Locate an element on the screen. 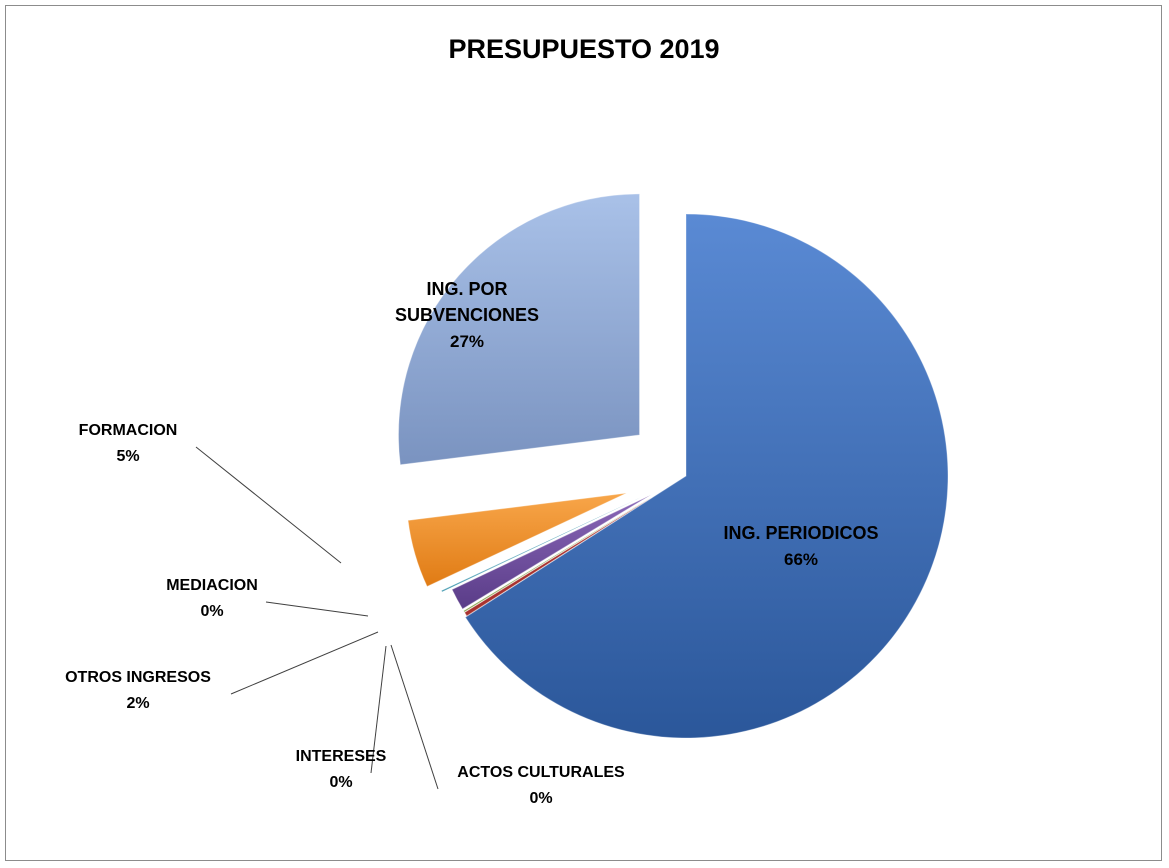  leader-line-intereses is located at coordinates (378, 709).